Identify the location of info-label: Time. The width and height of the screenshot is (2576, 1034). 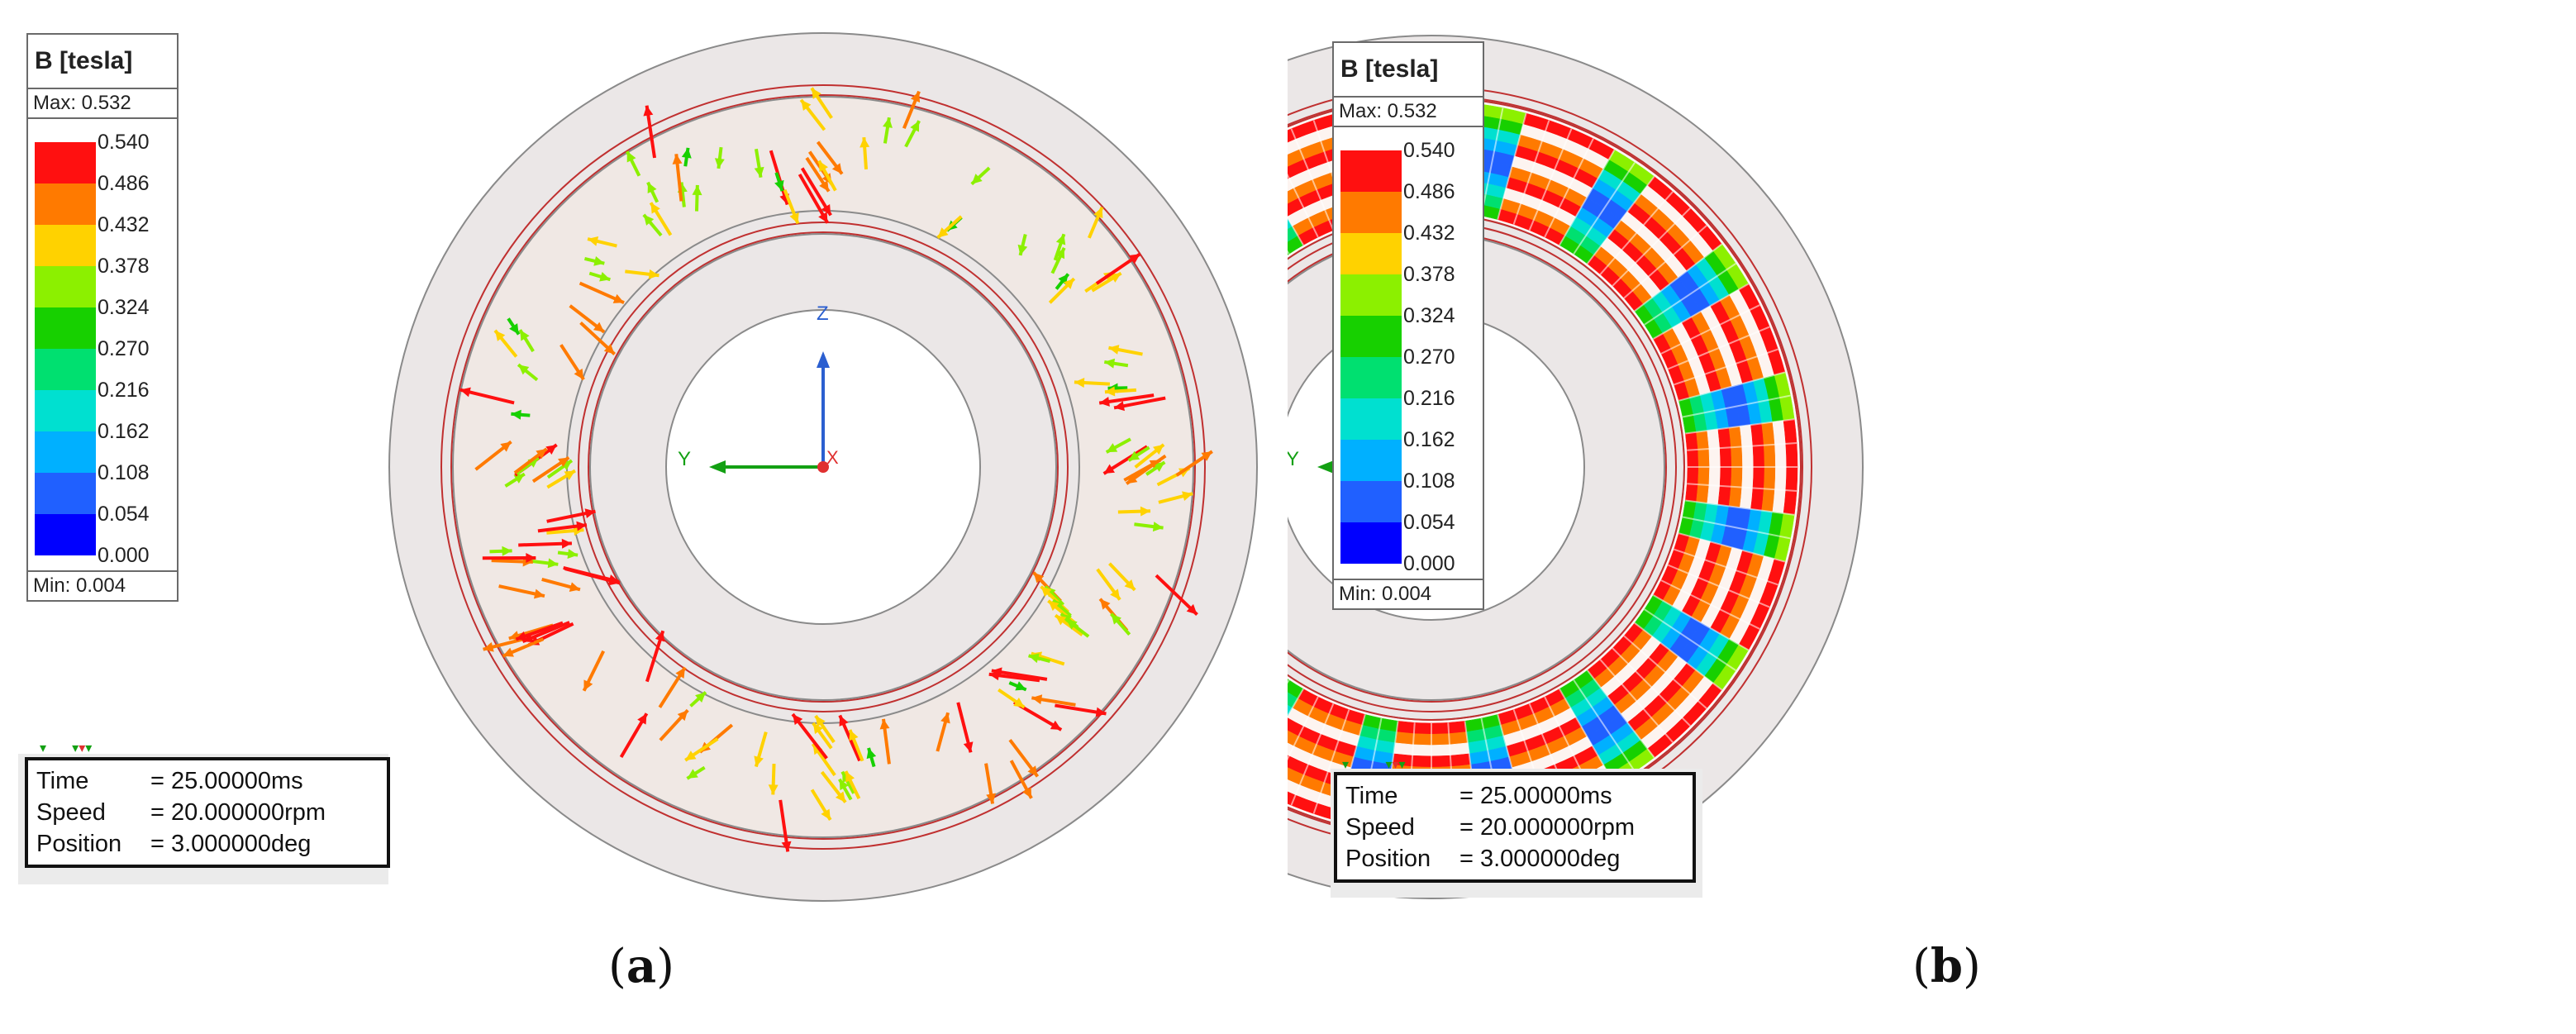
(63, 781).